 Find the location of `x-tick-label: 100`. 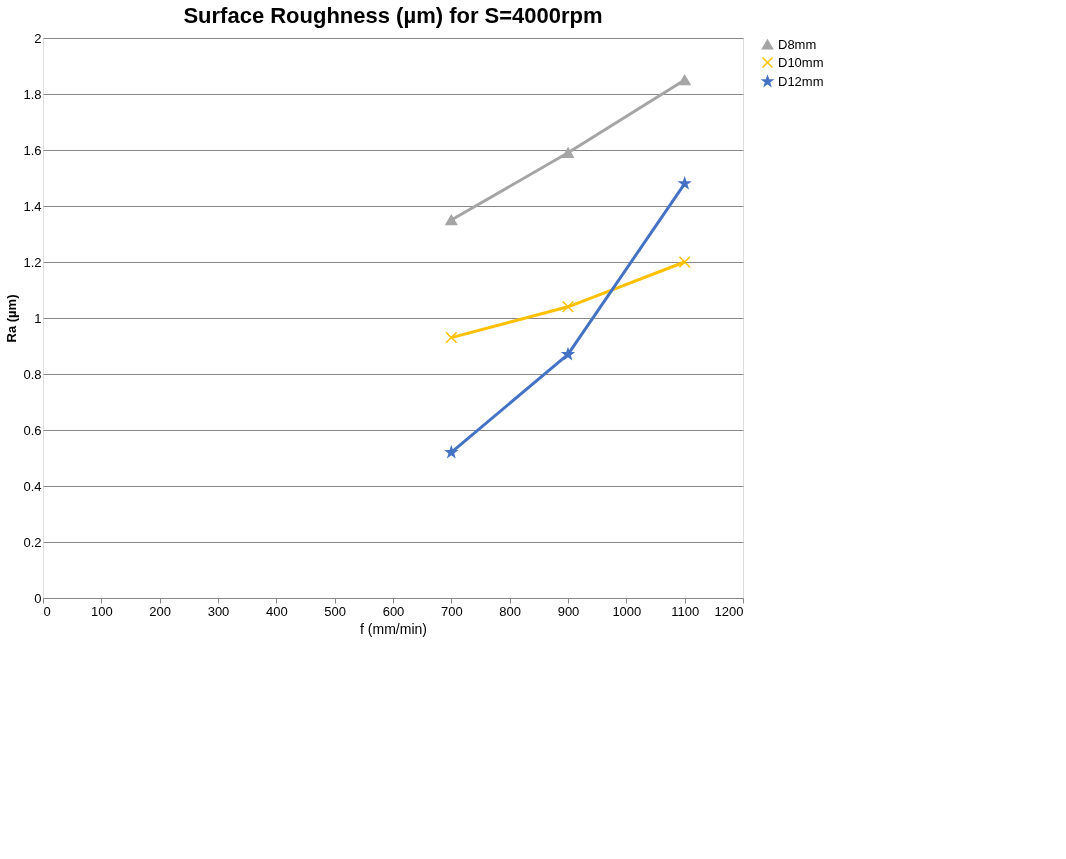

x-tick-label: 100 is located at coordinates (101, 611).